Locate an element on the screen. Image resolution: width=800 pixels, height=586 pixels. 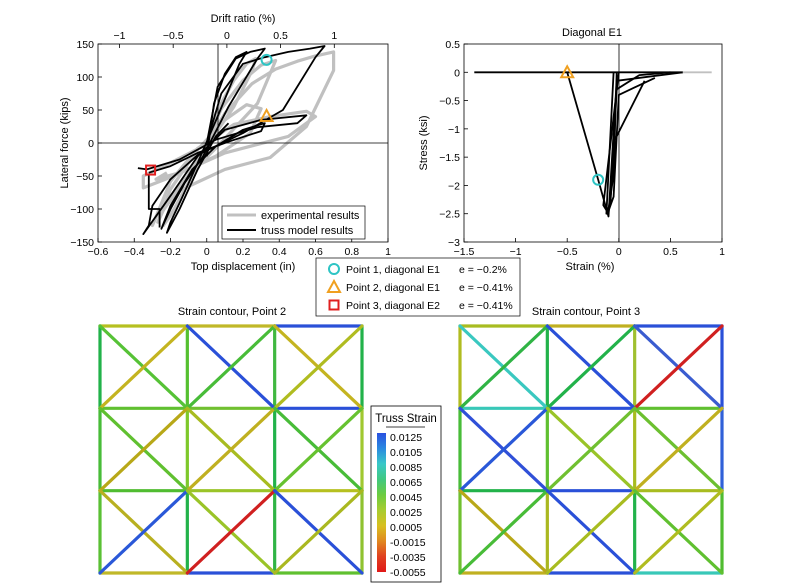
y-tick-label: −100 is located at coordinates (82, 210).